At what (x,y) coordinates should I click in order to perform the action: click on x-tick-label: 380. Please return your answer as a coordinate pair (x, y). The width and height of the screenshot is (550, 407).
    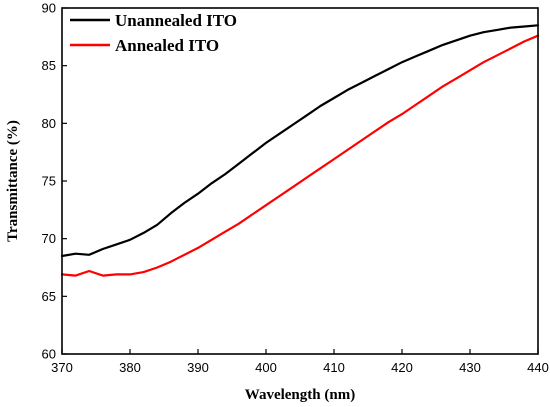
    Looking at the image, I should click on (130, 367).